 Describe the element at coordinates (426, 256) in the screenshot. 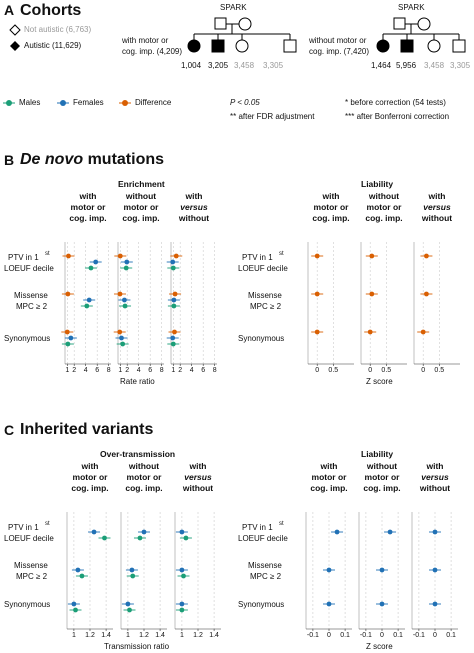

I see `sectionB-right-col2-difference-row0-point` at that location.